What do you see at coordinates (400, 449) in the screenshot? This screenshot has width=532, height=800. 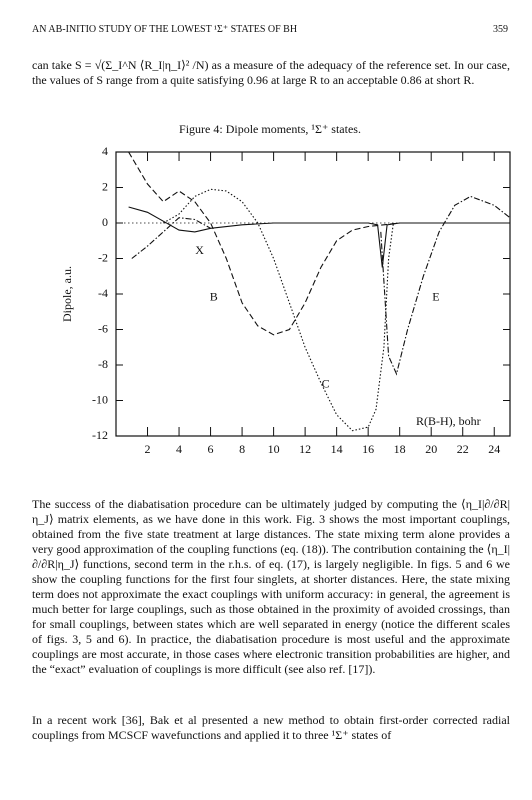 I see `x-tick-label: 18` at bounding box center [400, 449].